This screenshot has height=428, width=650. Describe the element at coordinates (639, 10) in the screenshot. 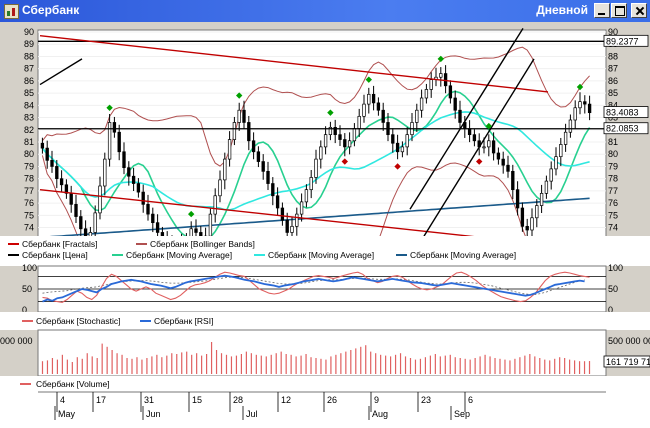

I see `close-button` at that location.